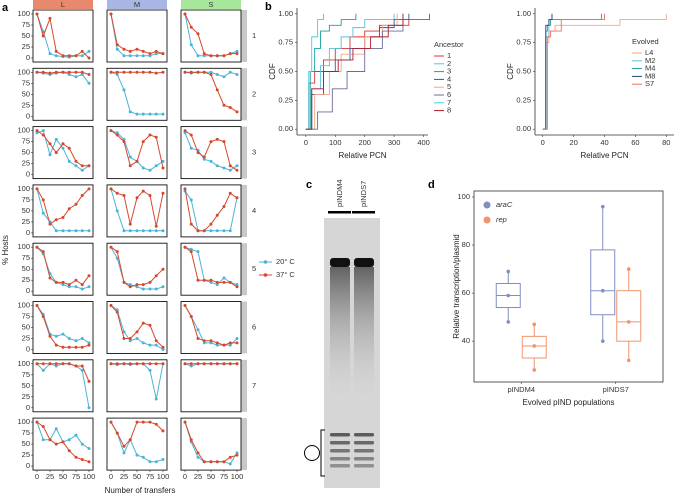 Image resolution: width=679 pixels, height=504 pixels. Describe the element at coordinates (394, 142) in the screenshot. I see `x-tick-label: 300` at that location.